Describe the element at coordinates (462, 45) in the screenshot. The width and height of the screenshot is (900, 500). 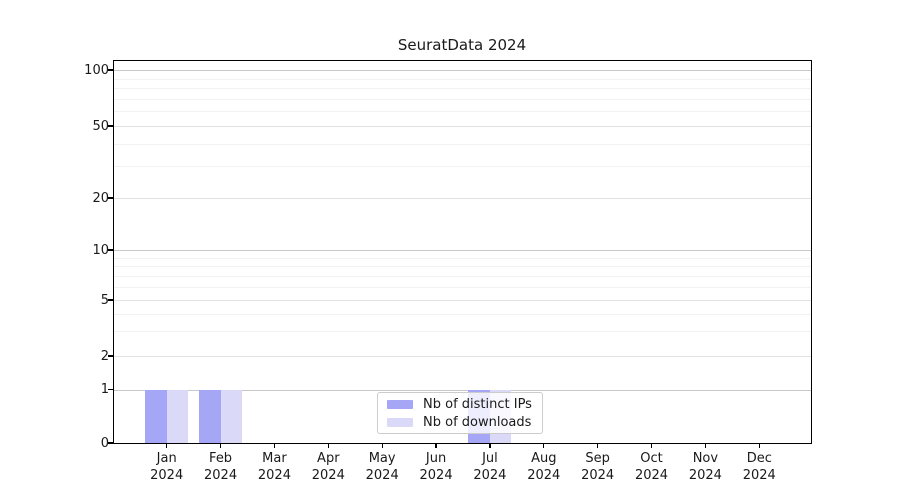
I see `chart-title: SeuratData 2024` at that location.